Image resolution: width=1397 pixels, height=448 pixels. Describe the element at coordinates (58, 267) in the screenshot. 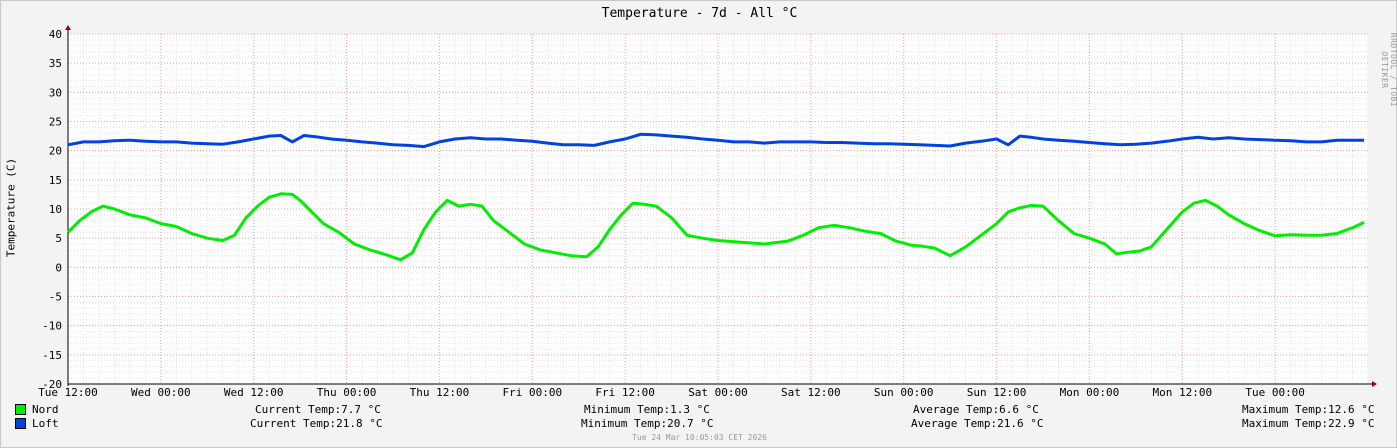

I see `y-tick-label: 0` at that location.